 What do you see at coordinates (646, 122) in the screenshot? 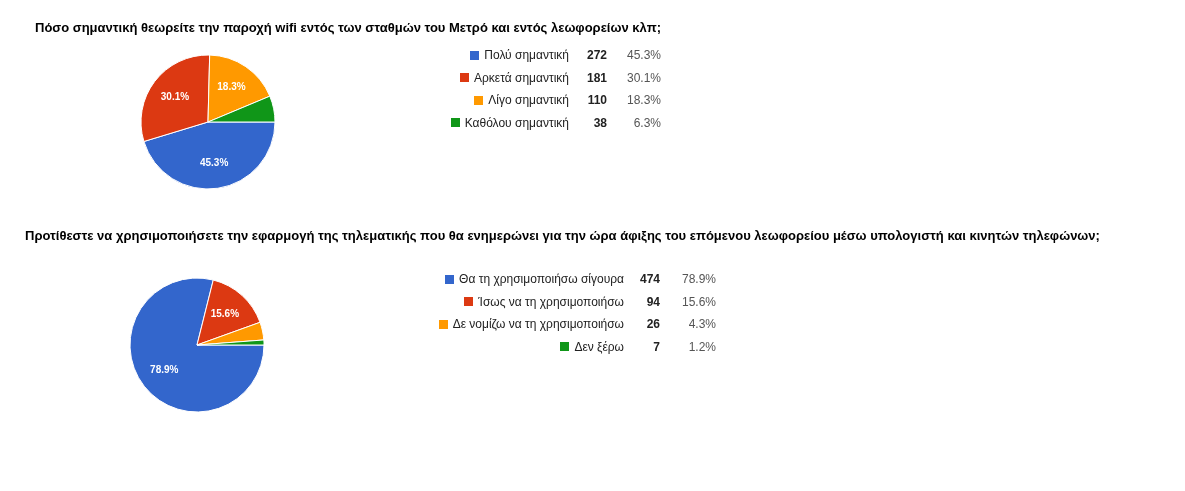
I see `data-label: 6.3%` at bounding box center [646, 122].